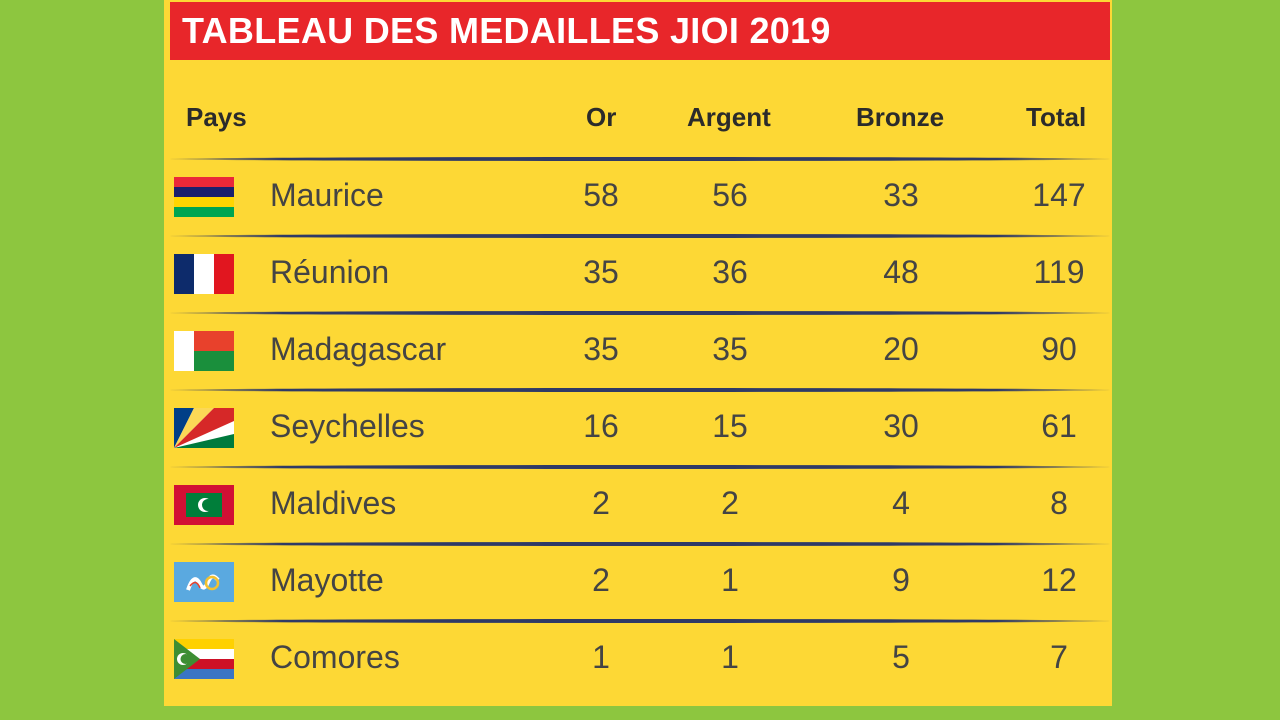 The image size is (1280, 720). I want to click on bronze-count: 48, so click(901, 272).